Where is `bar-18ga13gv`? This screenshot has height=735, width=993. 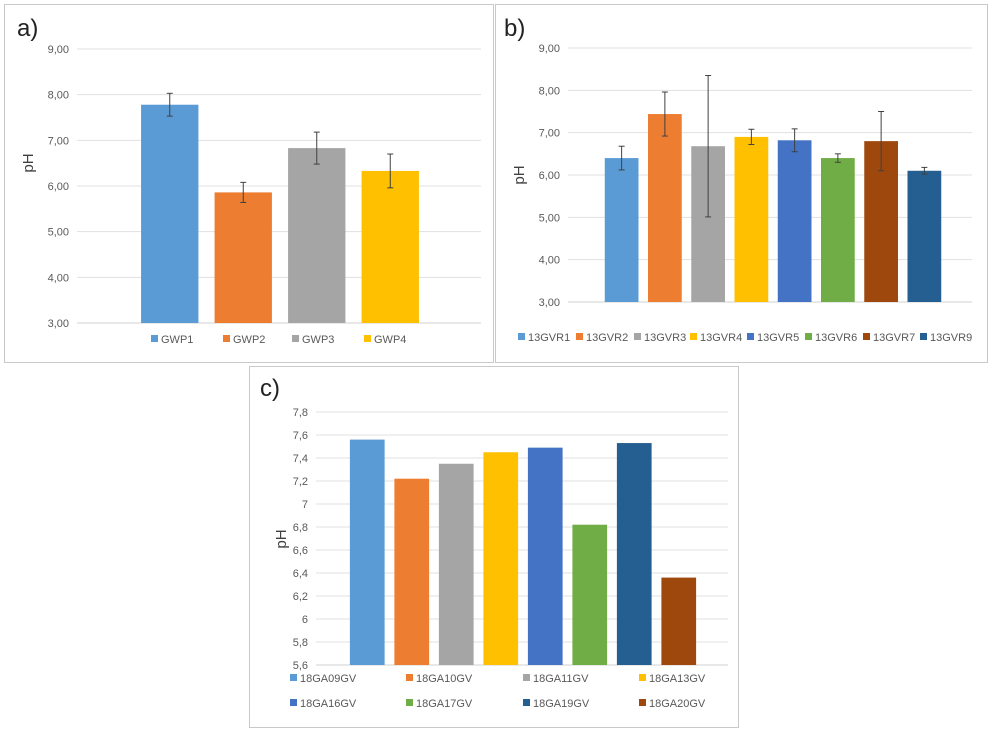
bar-18ga13gv is located at coordinates (501, 558).